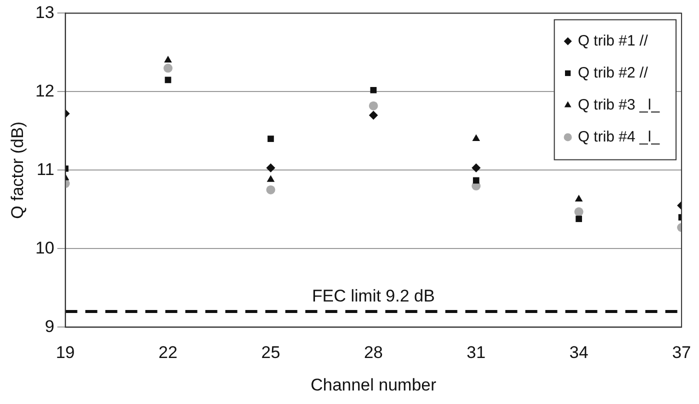 The height and width of the screenshot is (404, 699). I want to click on y-tick-label: 12, so click(44, 90).